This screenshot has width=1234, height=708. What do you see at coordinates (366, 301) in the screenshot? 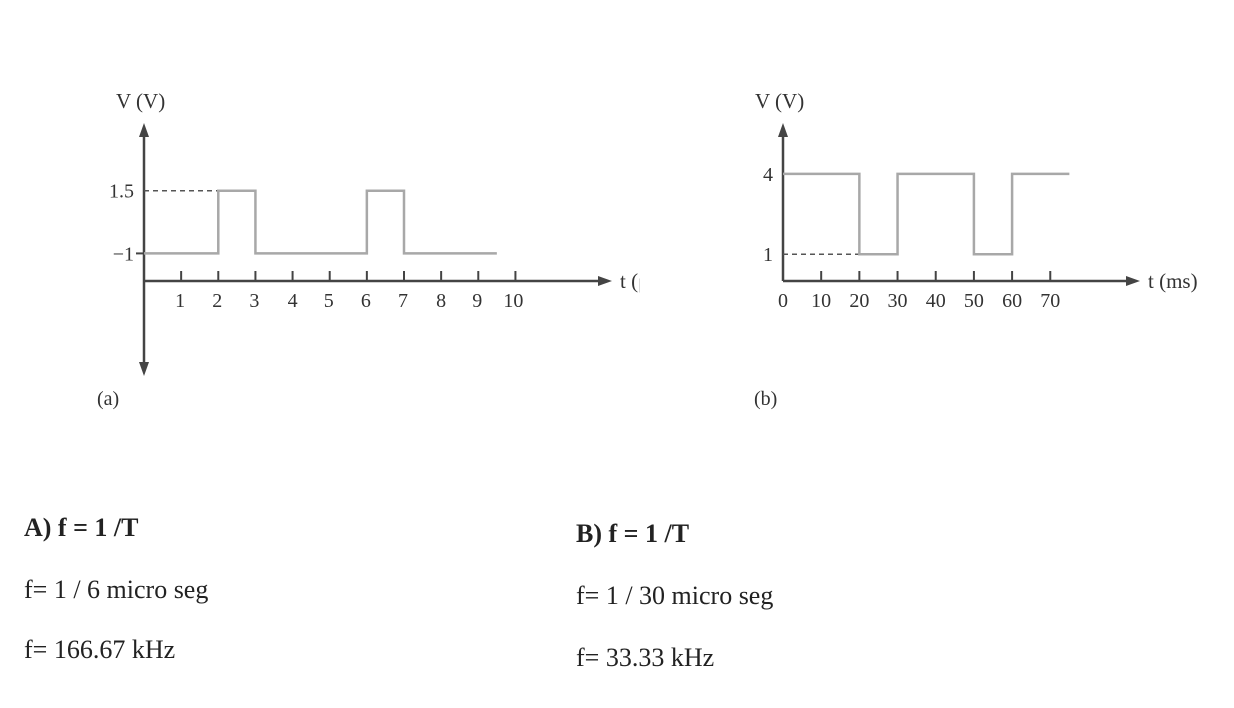
I see `x-tick-label: 6` at bounding box center [366, 301].